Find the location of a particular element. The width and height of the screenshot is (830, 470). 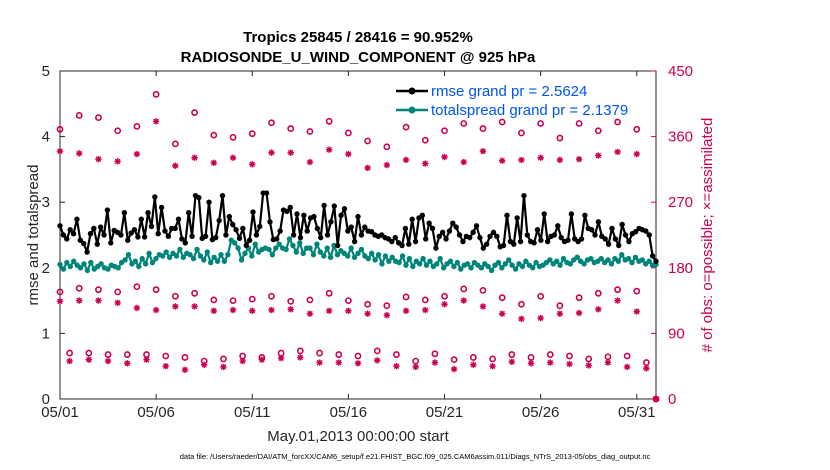

chart-title-line1: Tropics 25845 / 28416 = 90.952% is located at coordinates (358, 37).